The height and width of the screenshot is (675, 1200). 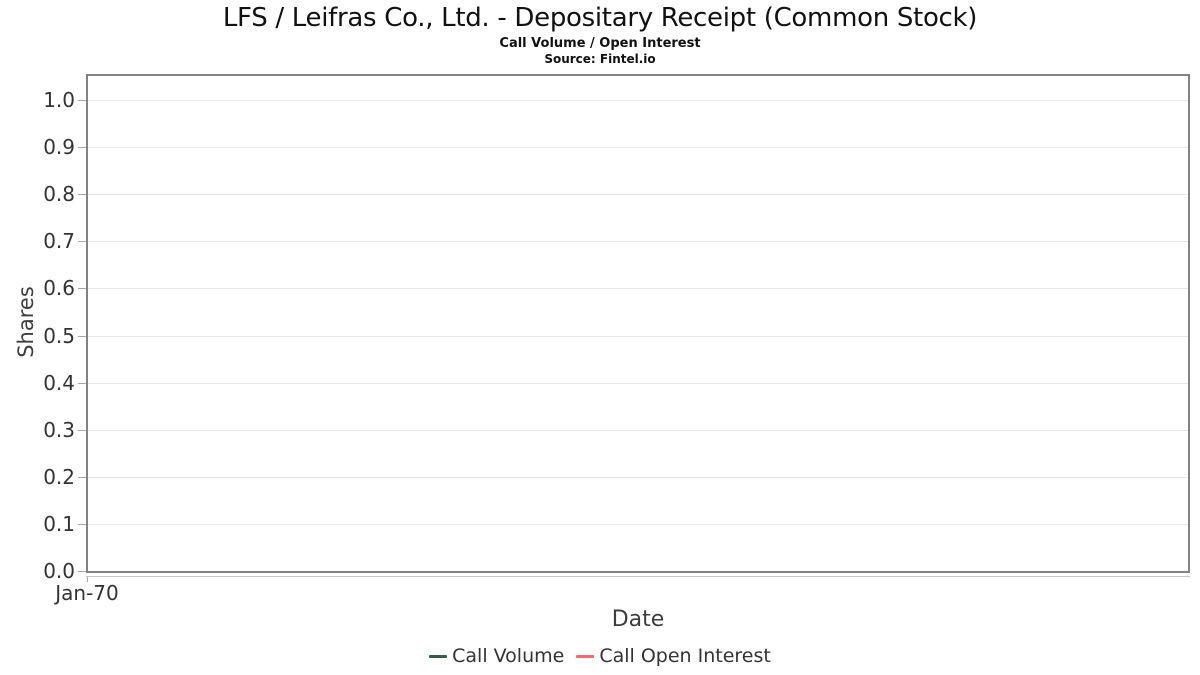 What do you see at coordinates (82, 477) in the screenshot?
I see `y-axis-tick-0.2` at bounding box center [82, 477].